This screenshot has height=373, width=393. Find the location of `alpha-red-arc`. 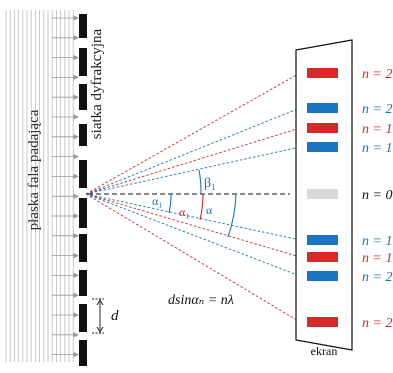

alpha-red-arc is located at coordinates (201, 207).